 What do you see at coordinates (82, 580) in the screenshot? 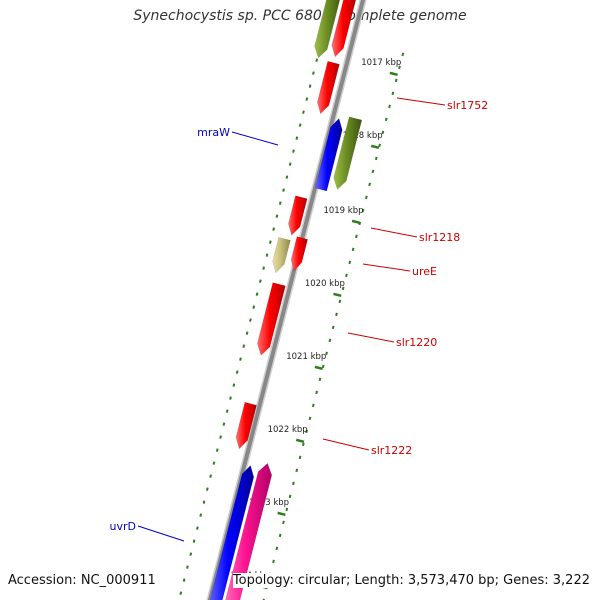
I see `accession-text: Accession: NC_000911` at bounding box center [82, 580].